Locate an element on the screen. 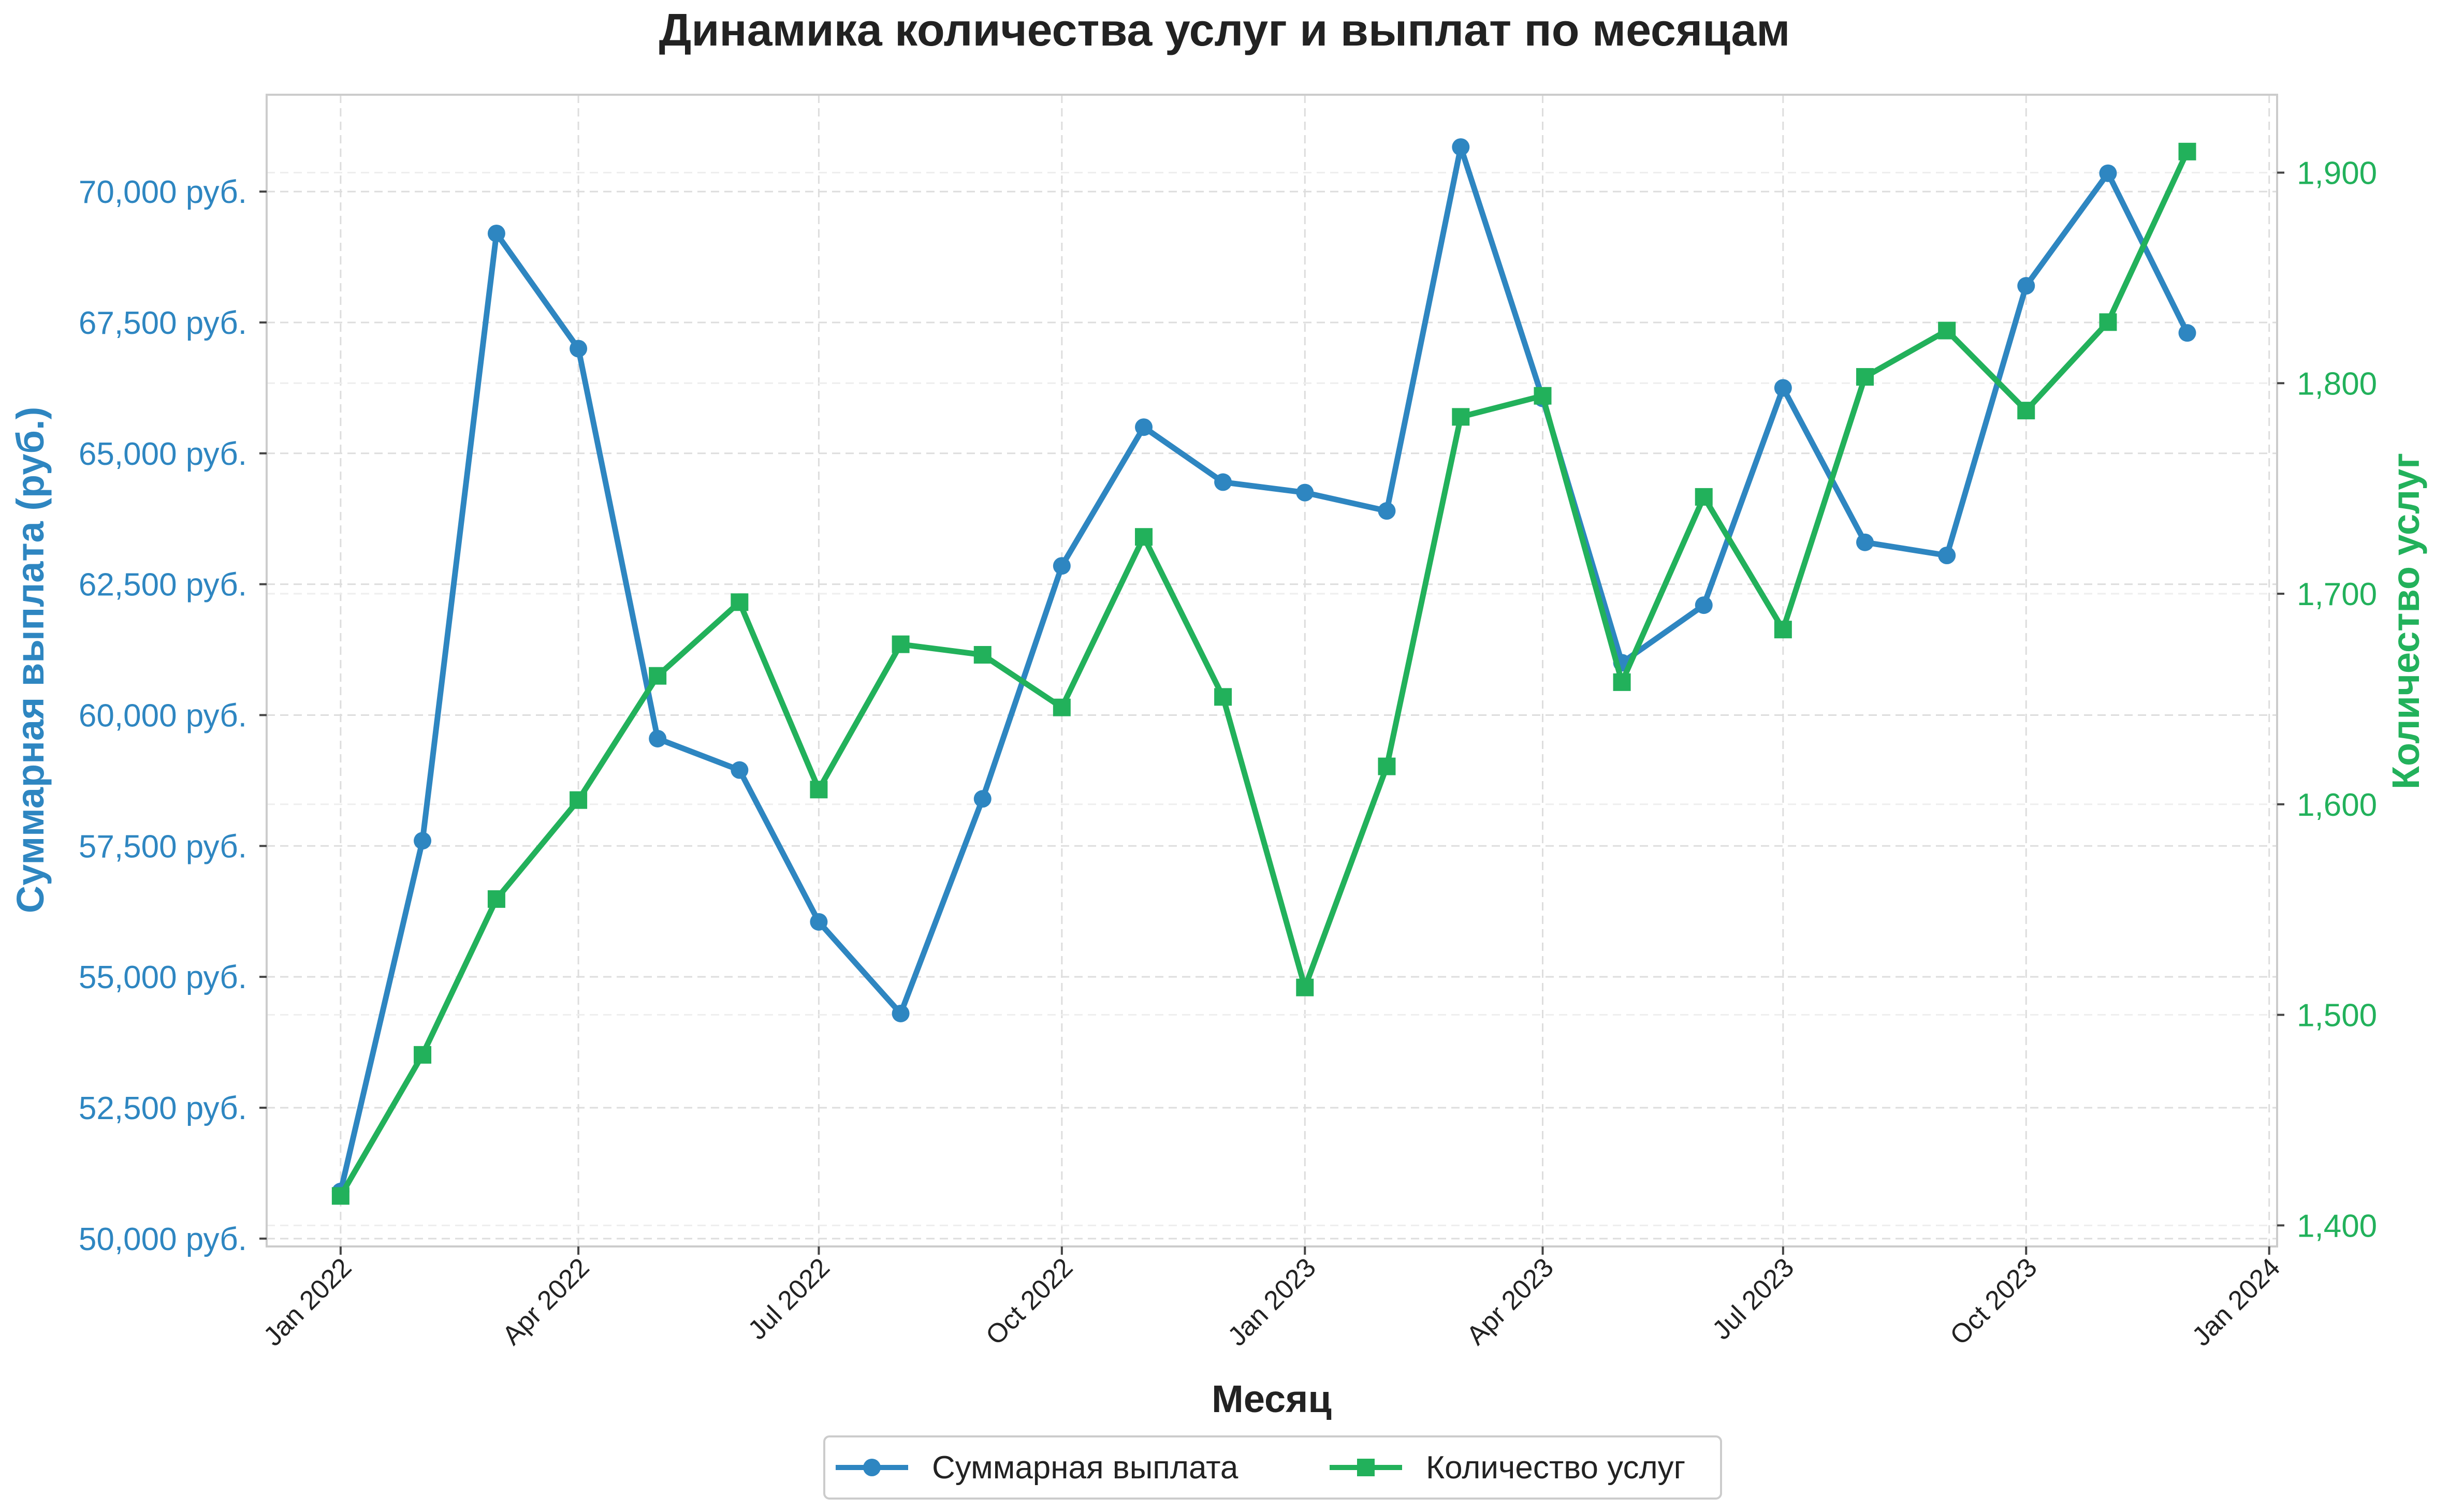 The width and height of the screenshot is (2449, 1512). y-right-tick-label: 1,400 is located at coordinates (2337, 1226).